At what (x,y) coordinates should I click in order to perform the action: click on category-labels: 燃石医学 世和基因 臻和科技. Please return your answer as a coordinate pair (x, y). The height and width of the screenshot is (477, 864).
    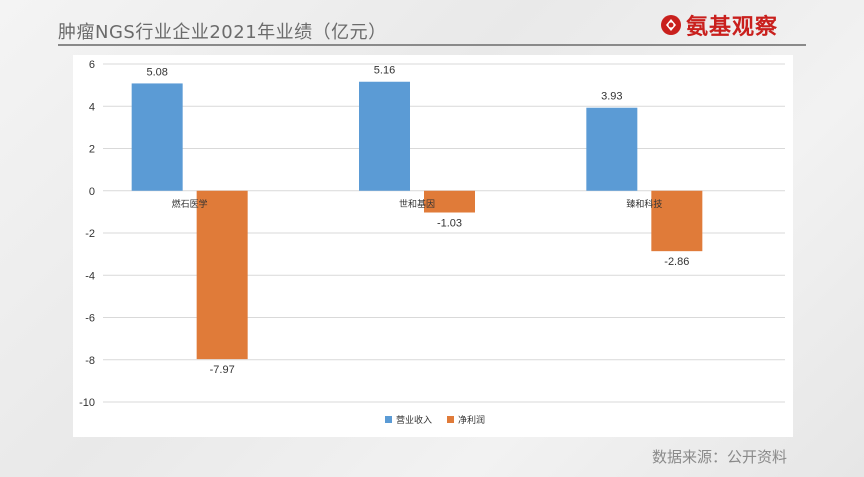
    Looking at the image, I should click on (417, 204).